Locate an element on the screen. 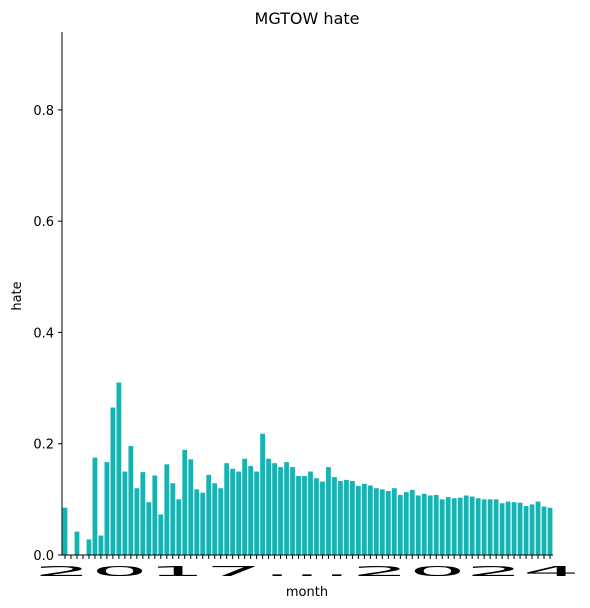 Image resolution: width=590 pixels, height=608 pixels. y-tick-label: 0.6 is located at coordinates (43, 222).